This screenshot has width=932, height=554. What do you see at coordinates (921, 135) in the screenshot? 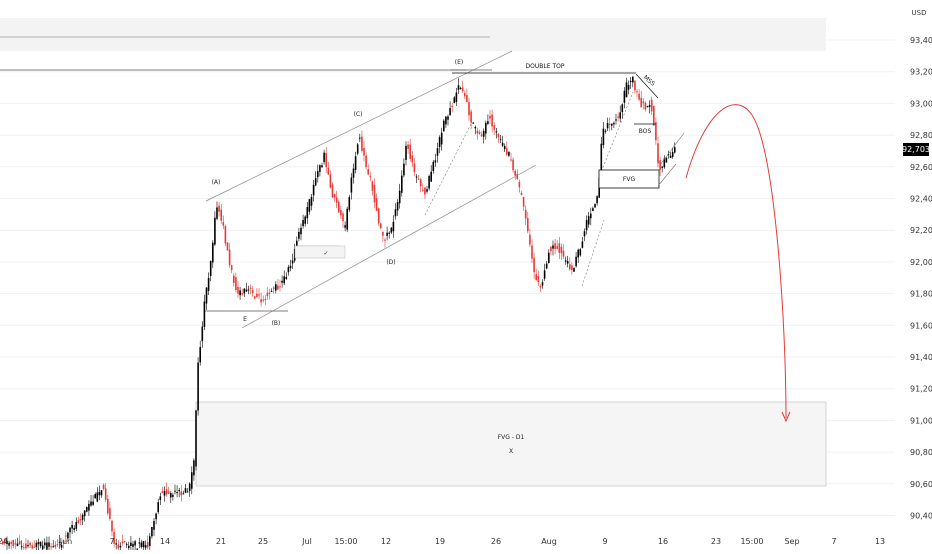
I see `price-tick-label: 92,800` at bounding box center [921, 135].